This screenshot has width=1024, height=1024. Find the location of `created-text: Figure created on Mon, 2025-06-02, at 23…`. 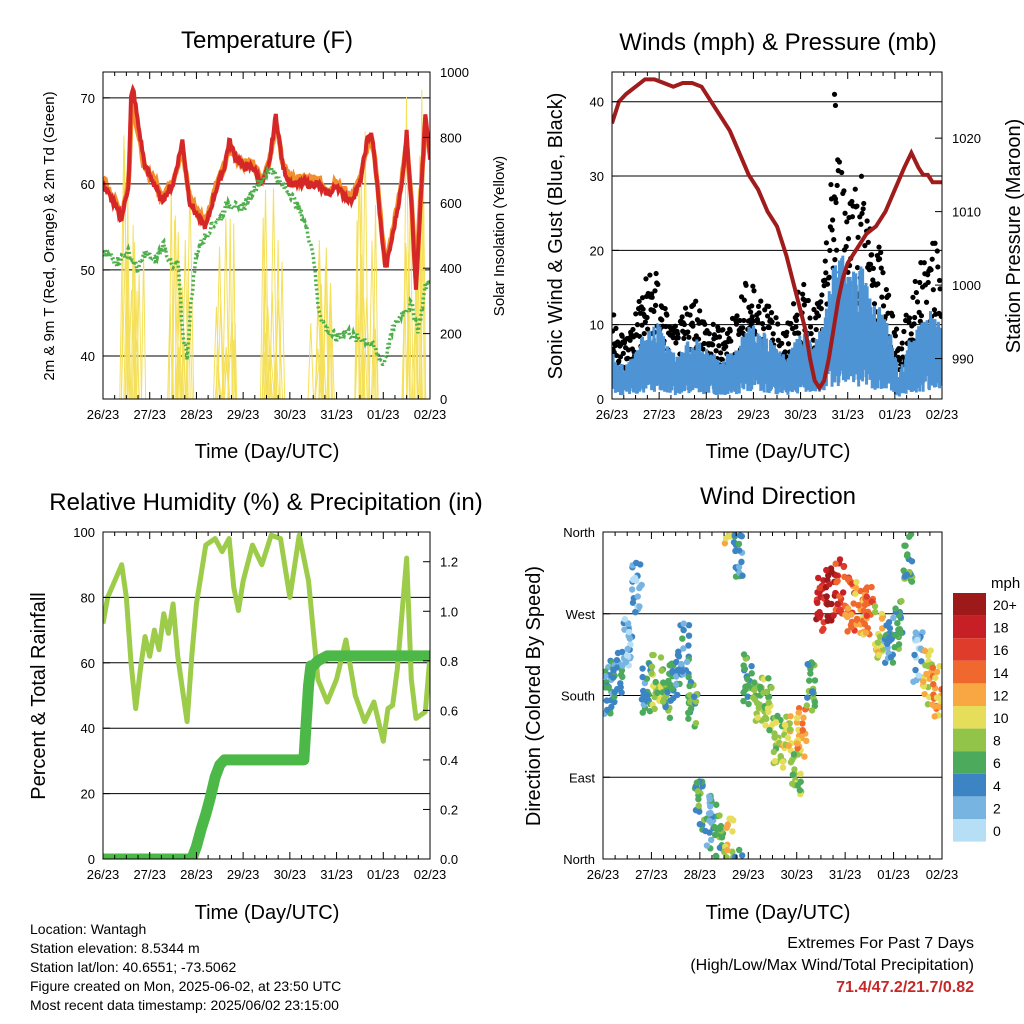

created-text: Figure created on Mon, 2025-06-02, at 23… is located at coordinates (186, 986).